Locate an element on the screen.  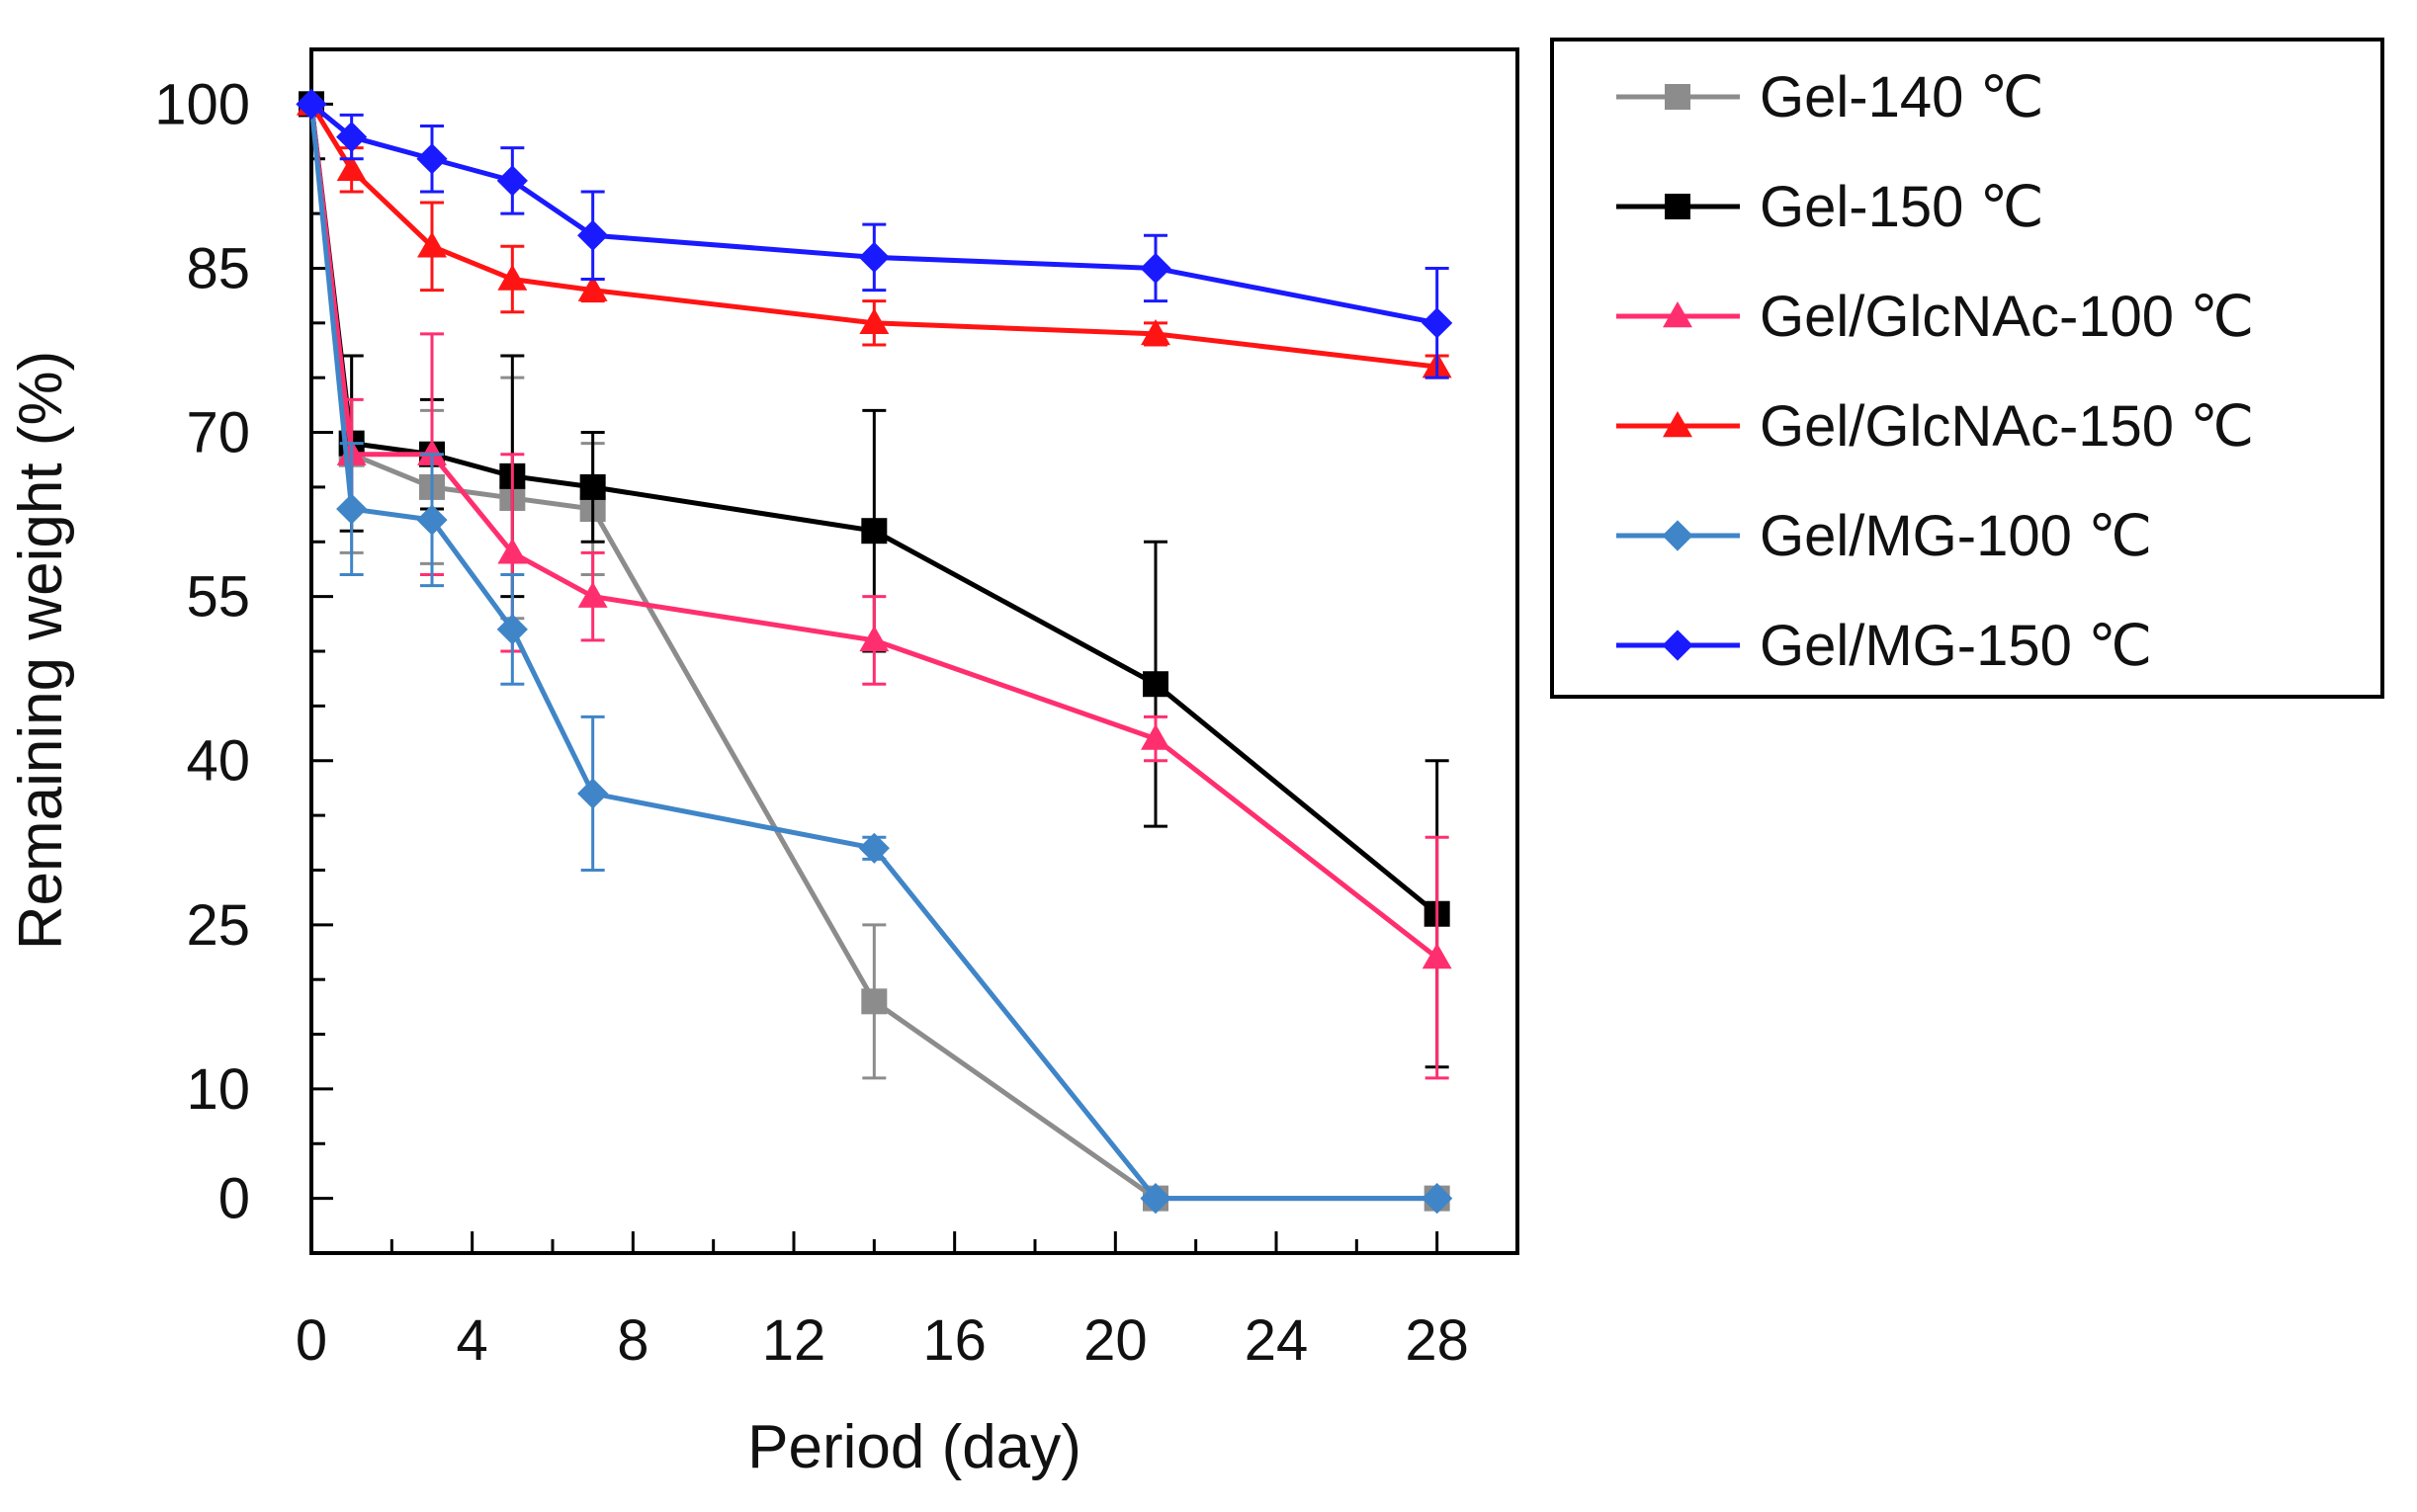
y-tick-label: 25 is located at coordinates (218, 925).